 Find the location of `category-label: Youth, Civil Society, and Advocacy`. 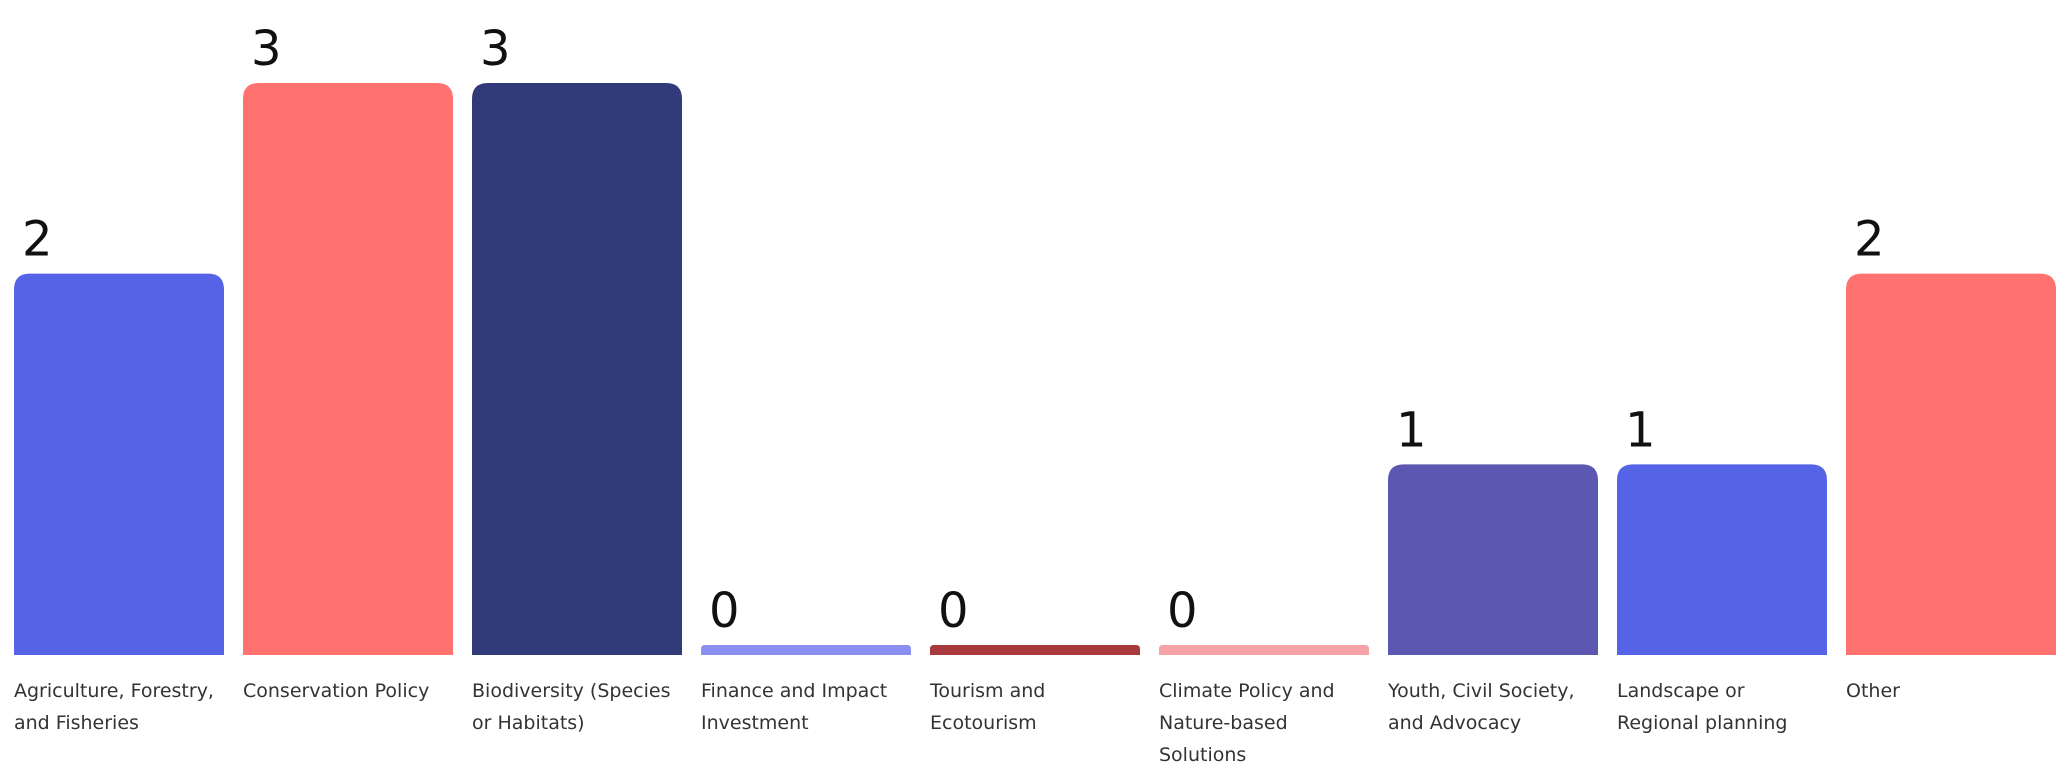

category-label: Youth, Civil Society, and Advocacy is located at coordinates (1495, 707).